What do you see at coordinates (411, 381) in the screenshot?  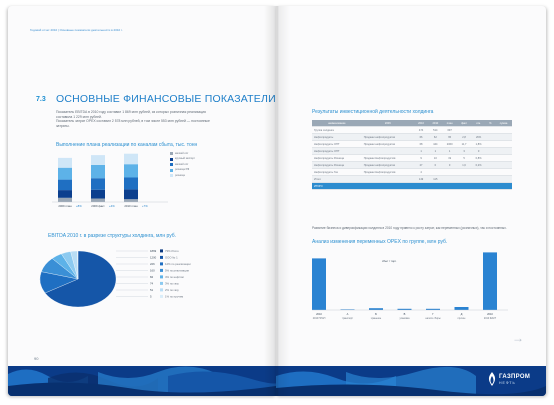 I see `footer-wave-right` at bounding box center [411, 381].